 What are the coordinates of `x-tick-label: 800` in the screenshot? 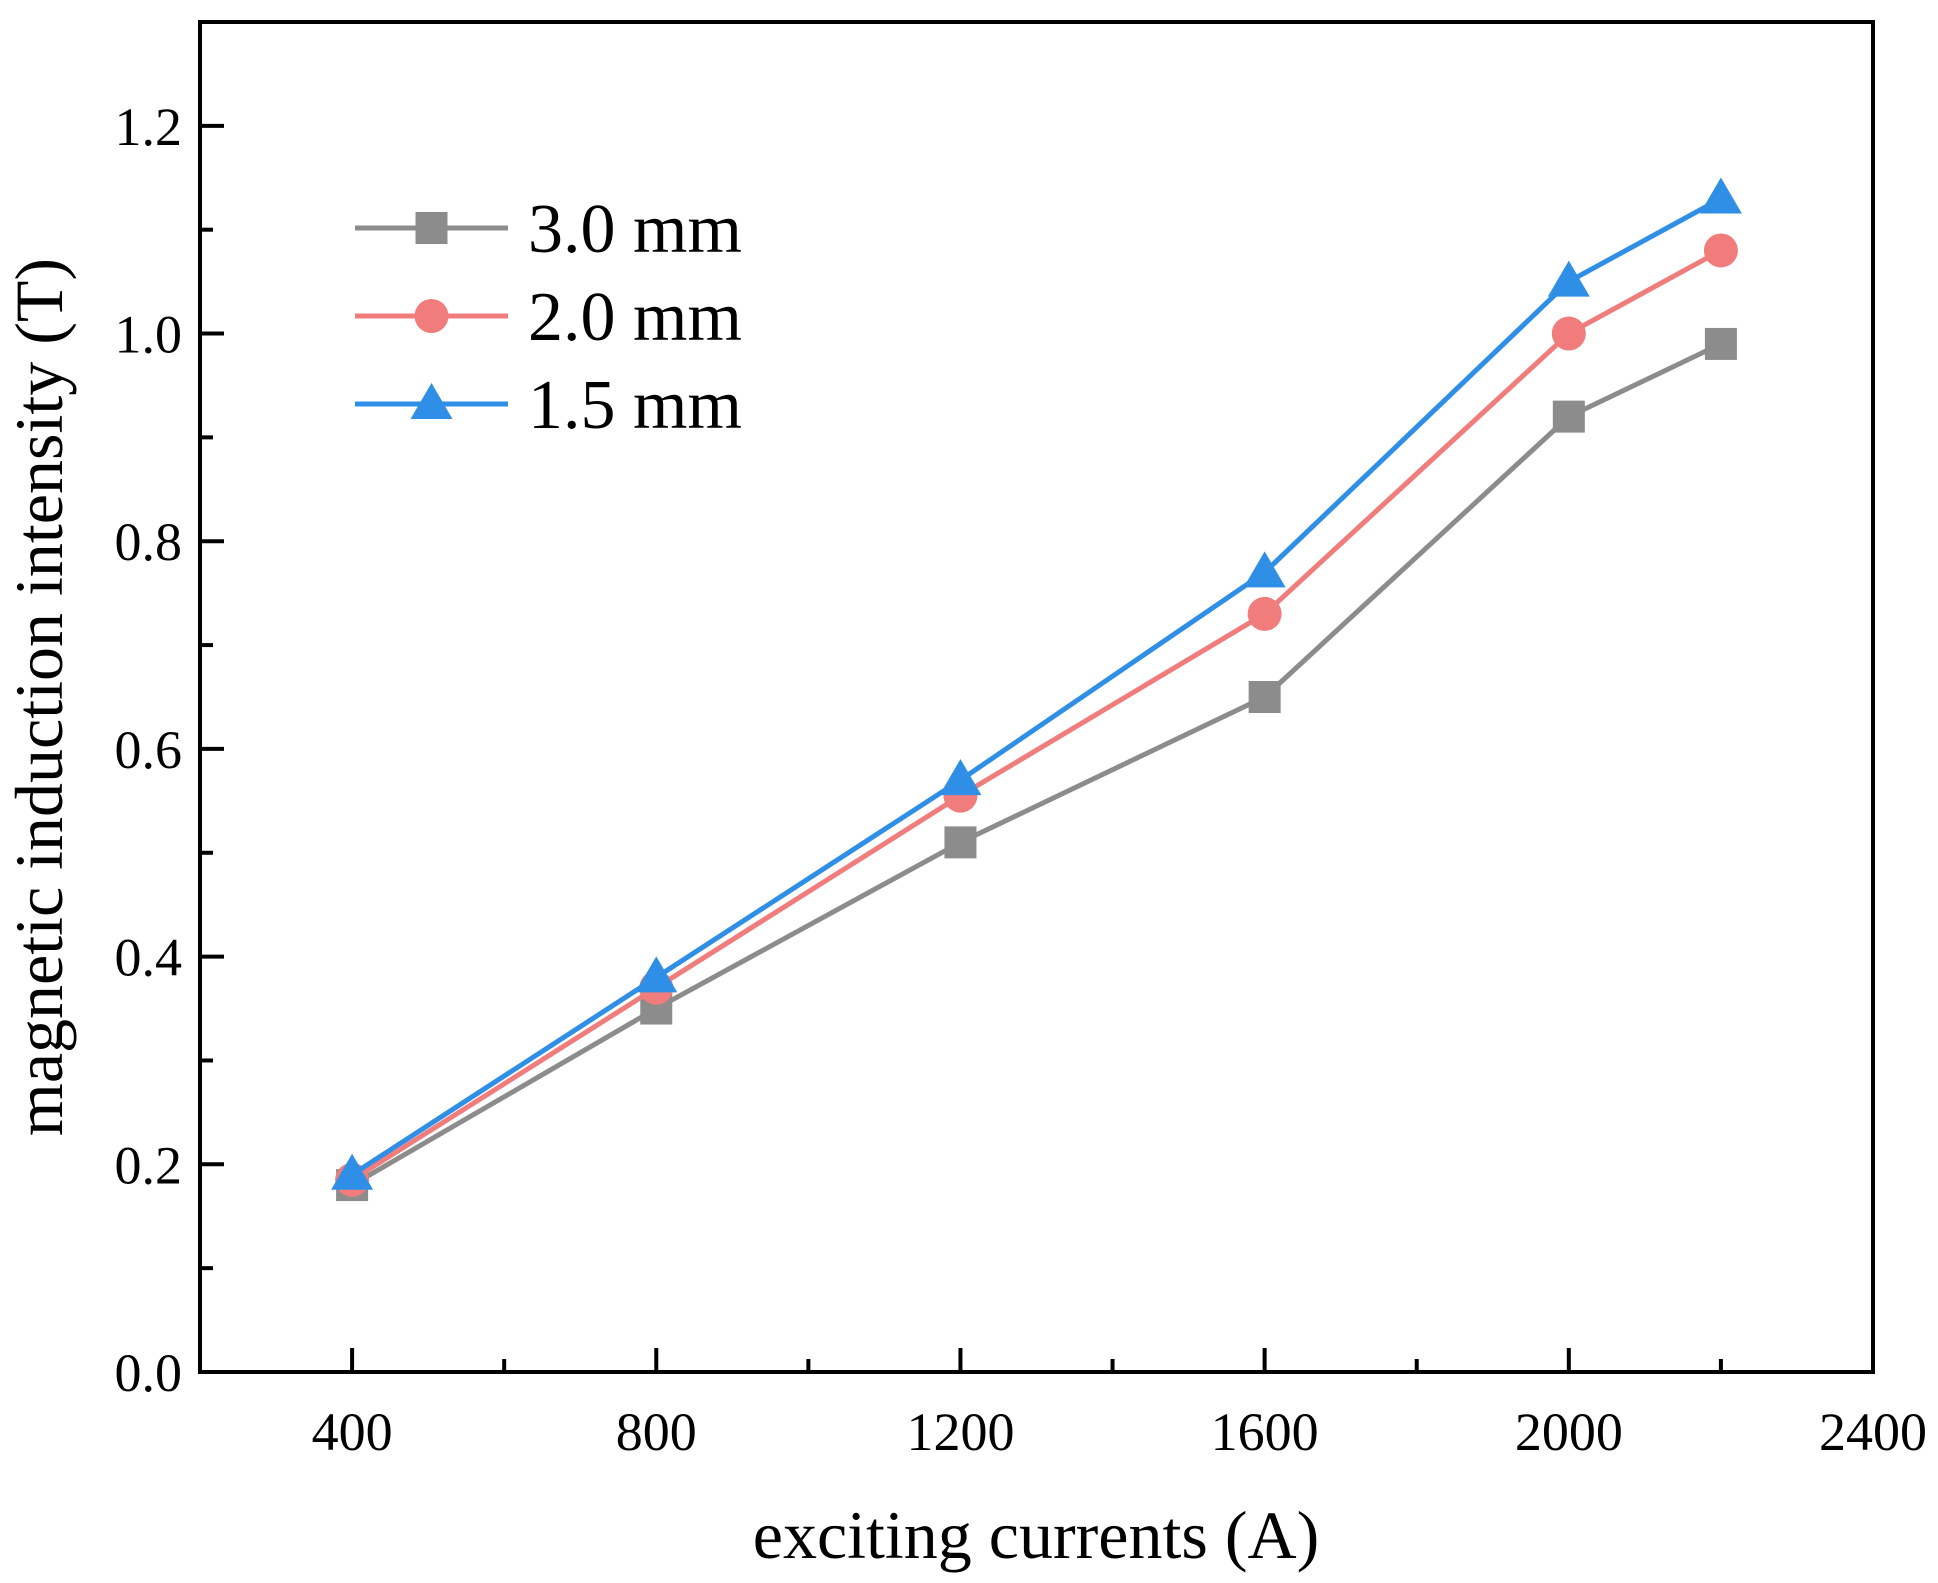 It's located at (656, 1432).